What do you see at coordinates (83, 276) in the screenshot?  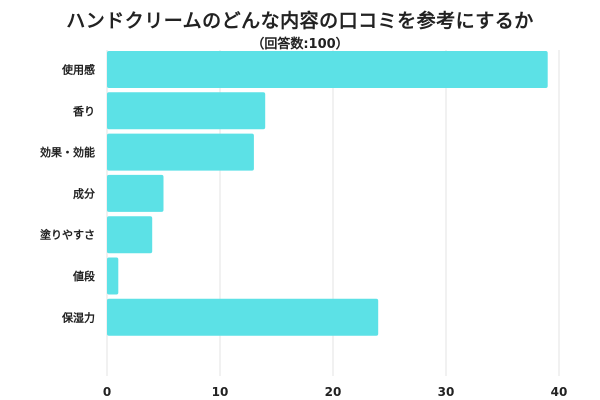 I see `category-label: 値段` at bounding box center [83, 276].